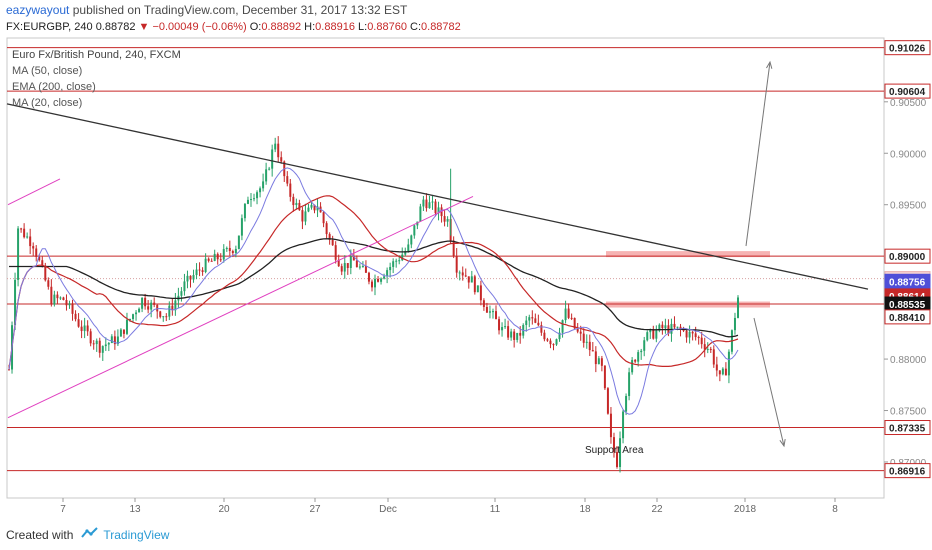 This screenshot has width=932, height=550. I want to click on open-value: 0.88892, so click(281, 27).